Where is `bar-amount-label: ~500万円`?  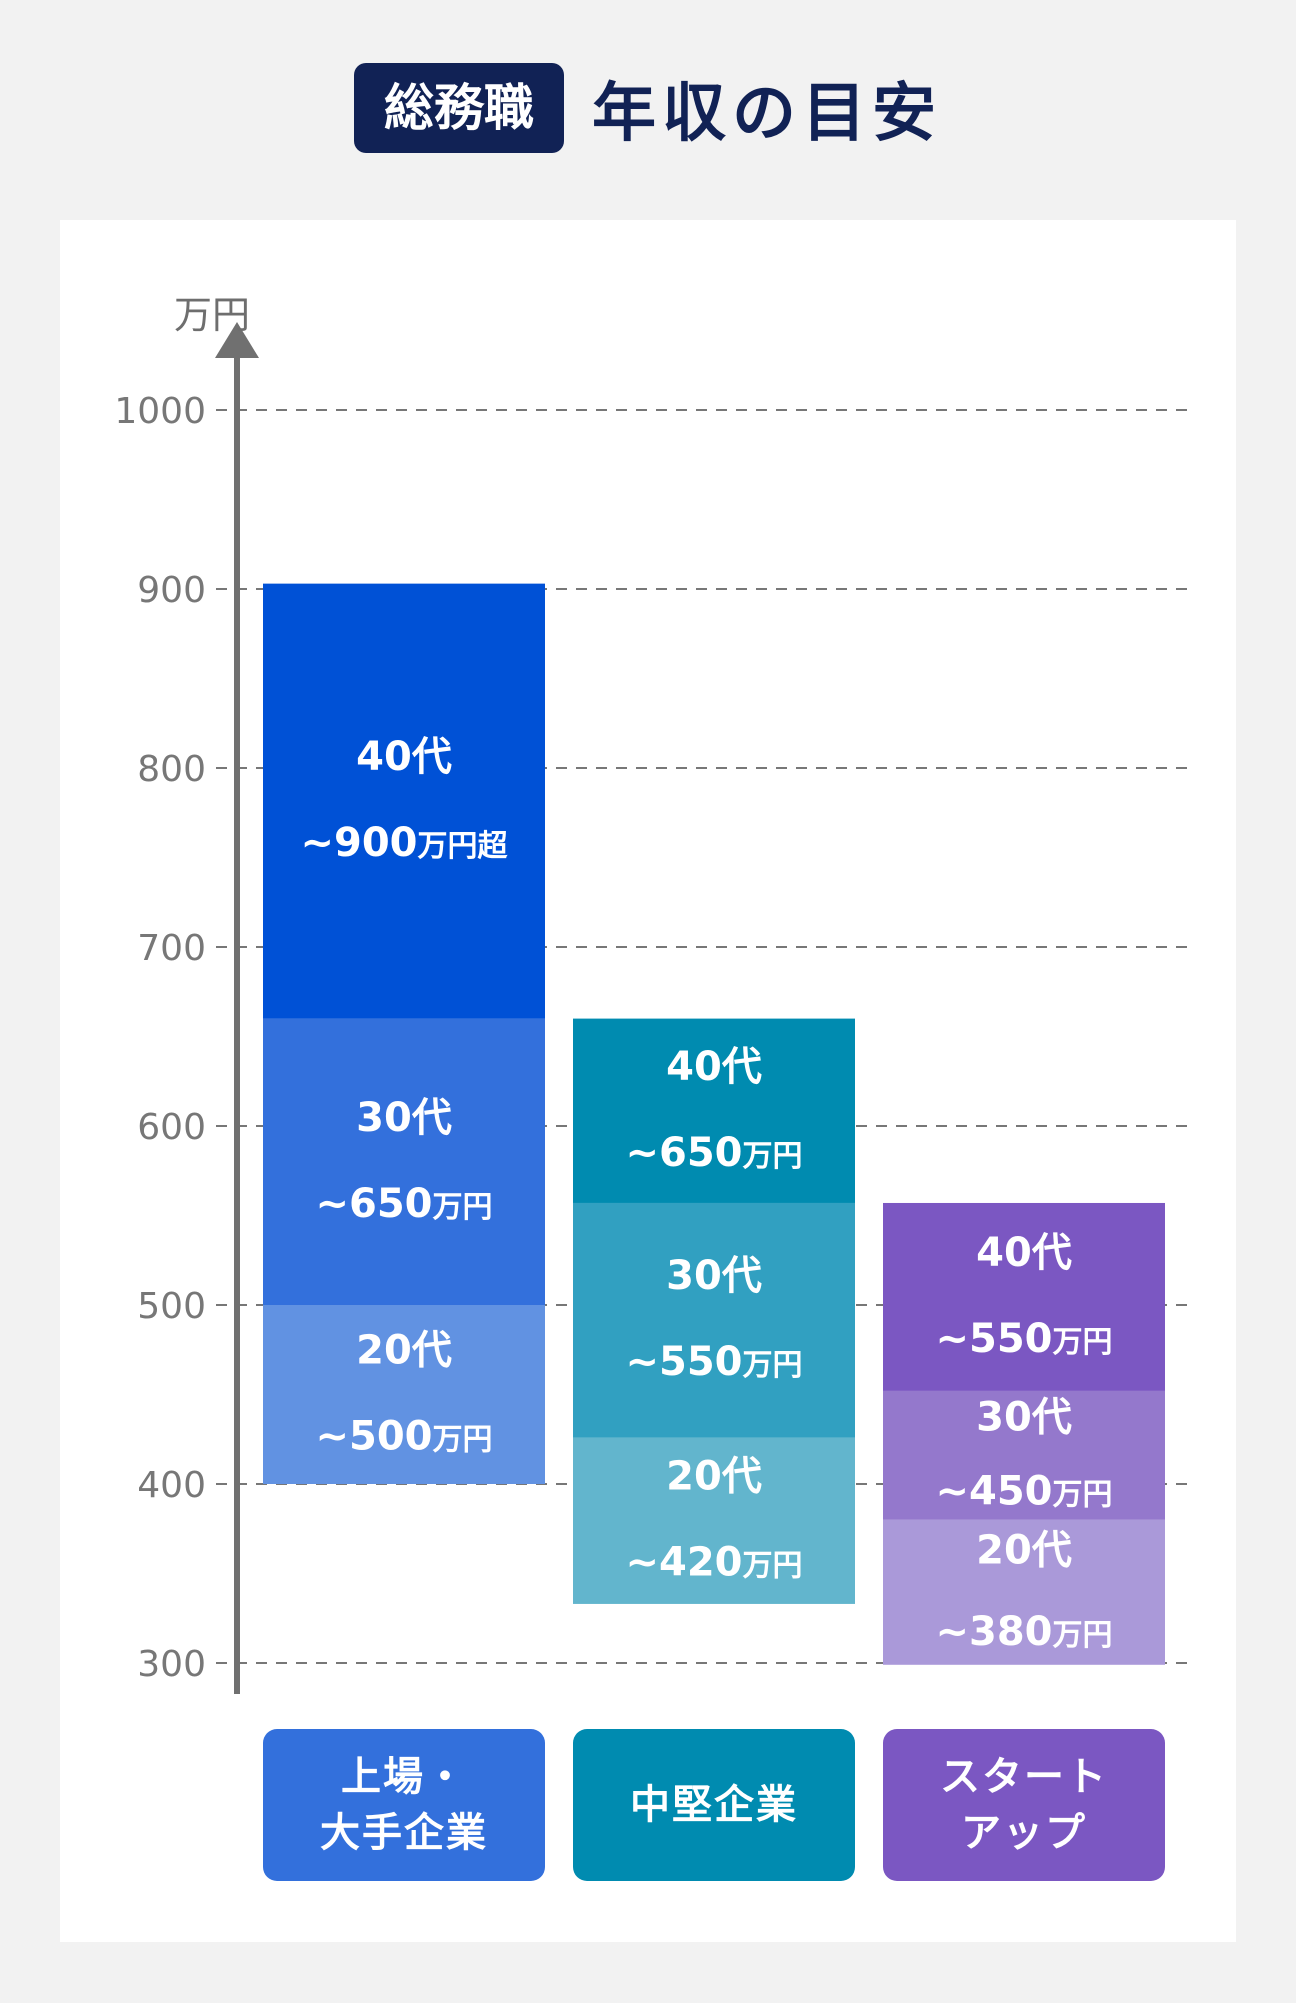 bar-amount-label: ~500万円 is located at coordinates (403, 1437).